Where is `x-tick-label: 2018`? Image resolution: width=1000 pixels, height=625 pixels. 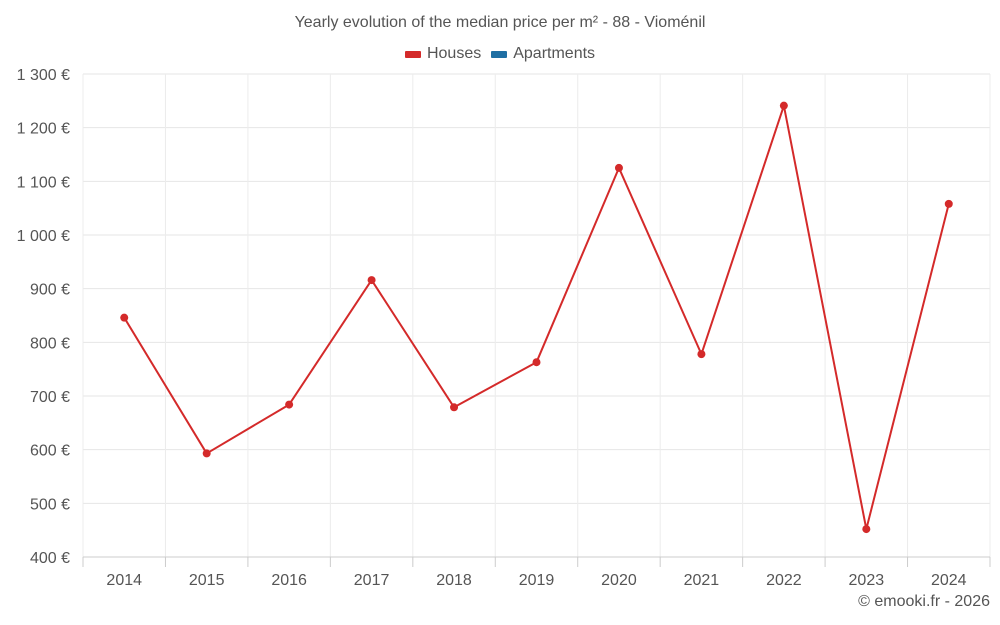
x-tick-label: 2018 is located at coordinates (454, 580).